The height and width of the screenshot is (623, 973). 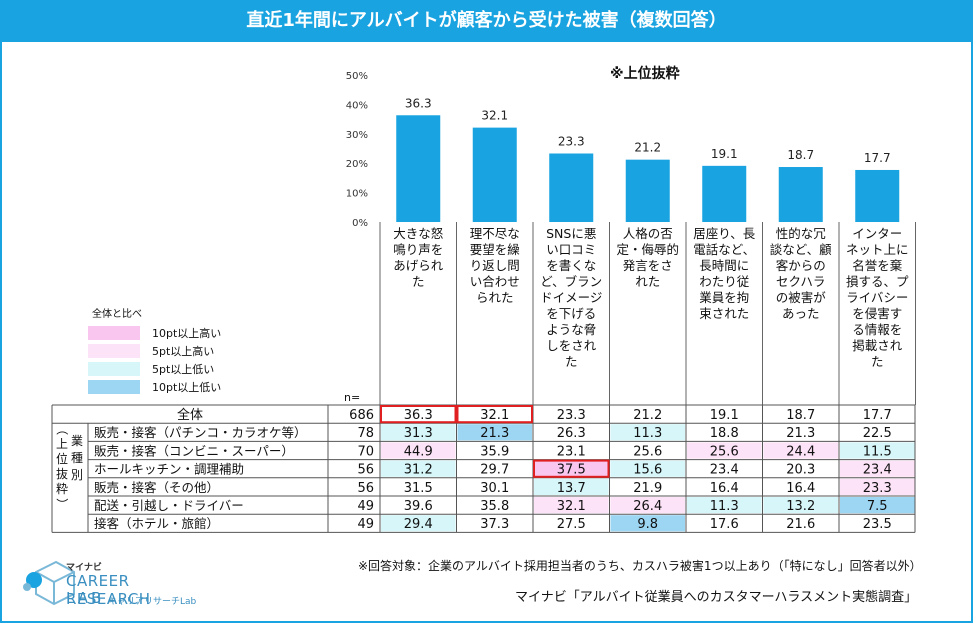 What do you see at coordinates (365, 488) in the screenshot?
I see `n-value: 56` at bounding box center [365, 488].